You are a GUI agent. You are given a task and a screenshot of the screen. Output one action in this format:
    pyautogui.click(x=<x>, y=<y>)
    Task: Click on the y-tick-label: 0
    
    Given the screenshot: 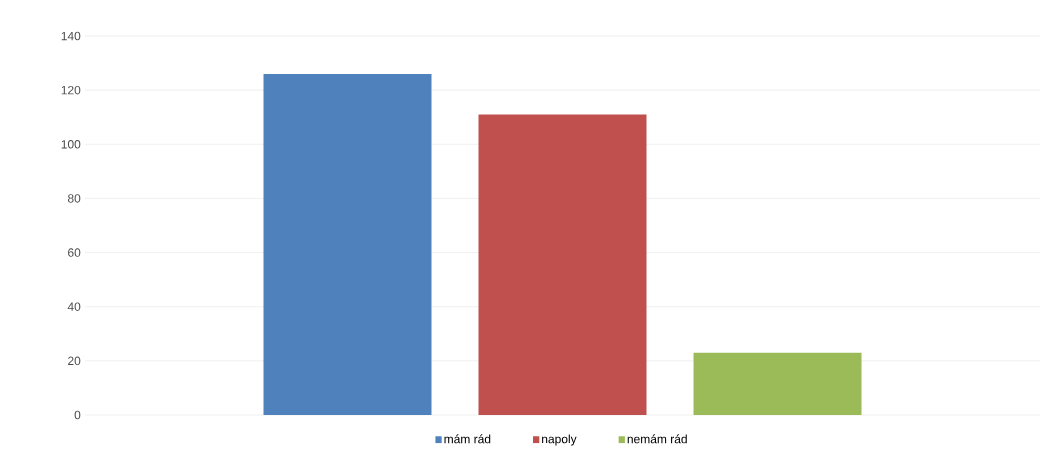 What is the action you would take?
    pyautogui.click(x=77, y=415)
    